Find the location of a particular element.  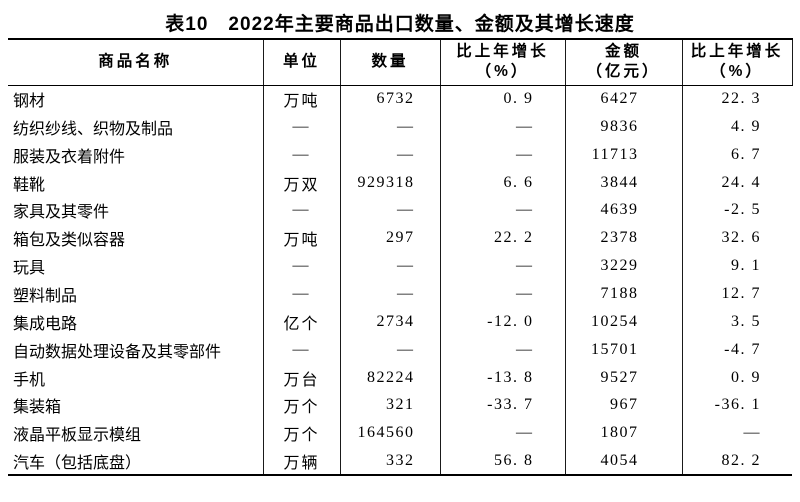

cell-amount: 6427 is located at coordinates (624, 99).